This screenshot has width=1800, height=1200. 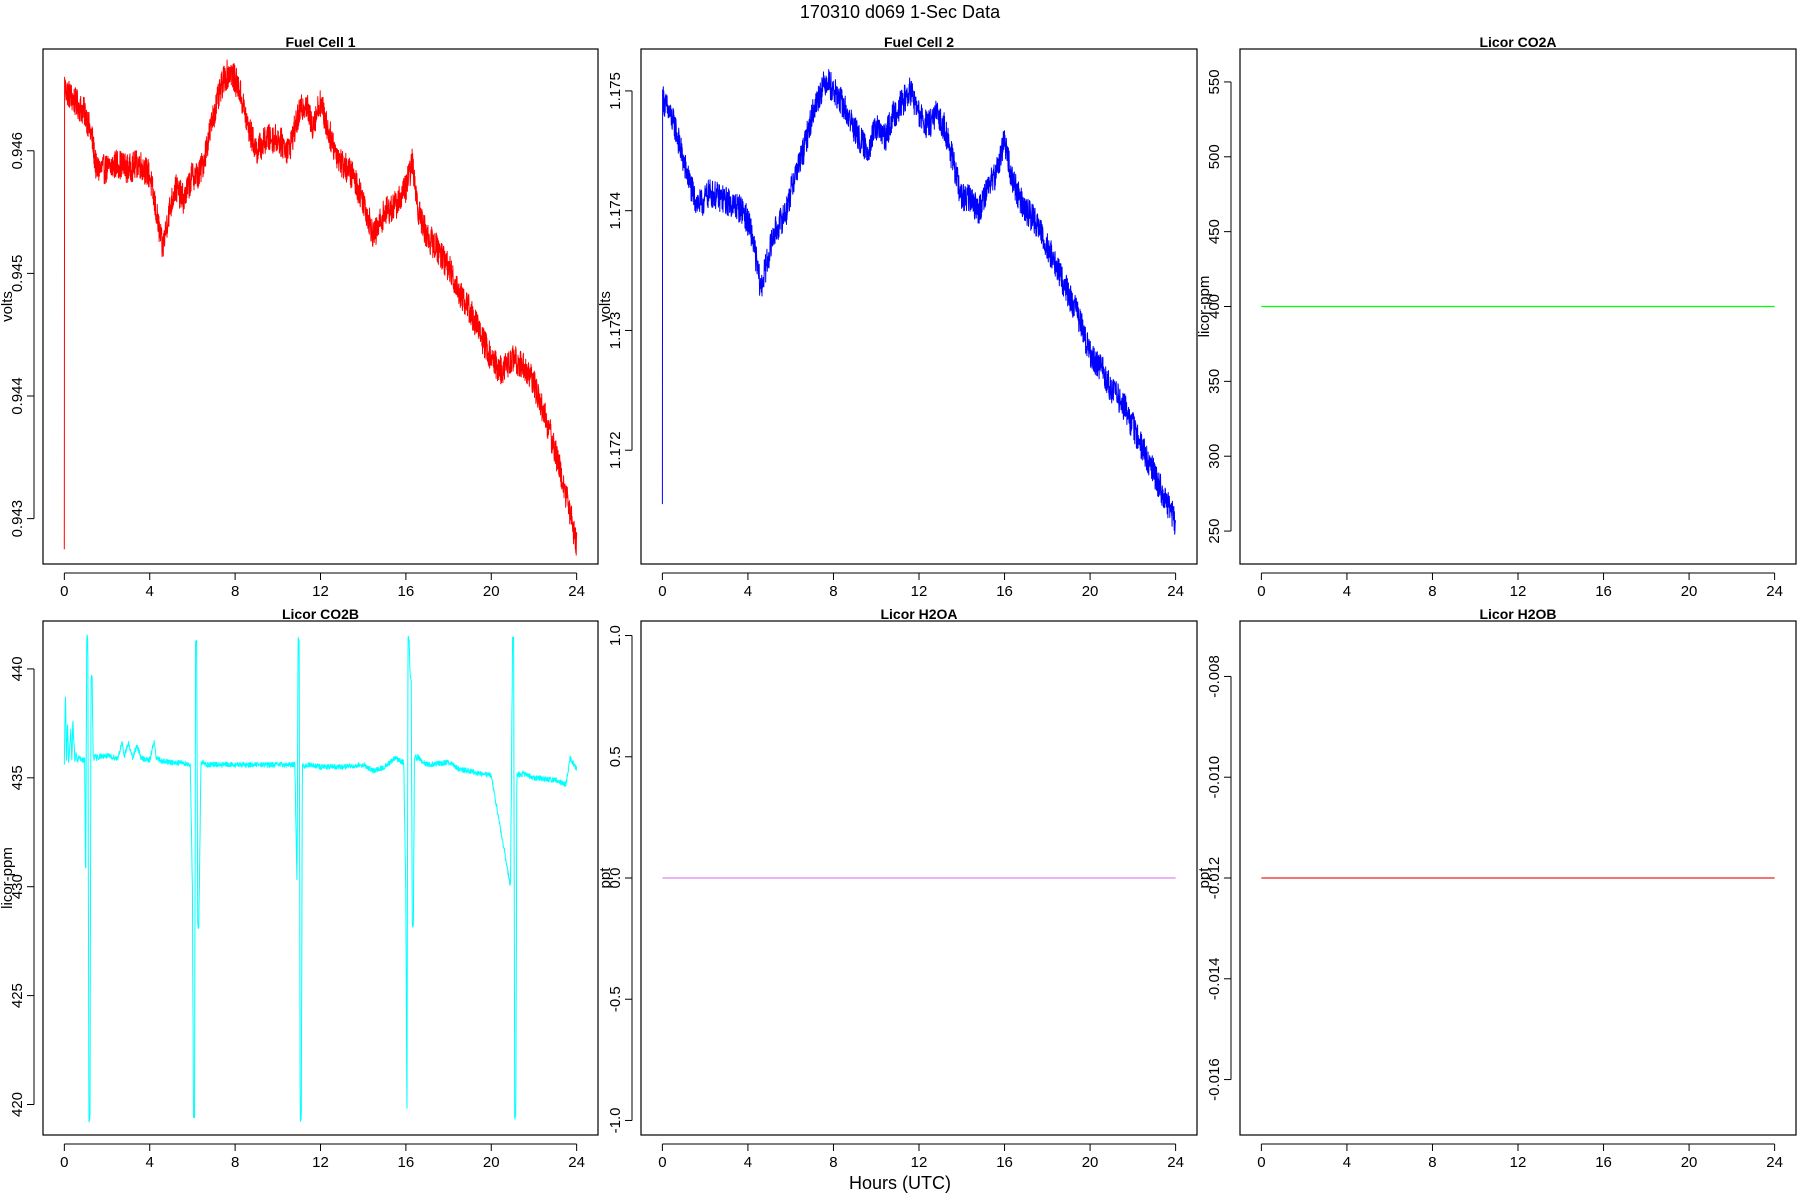 I want to click on panel-title: Licor CO2A, so click(x=1517, y=42).